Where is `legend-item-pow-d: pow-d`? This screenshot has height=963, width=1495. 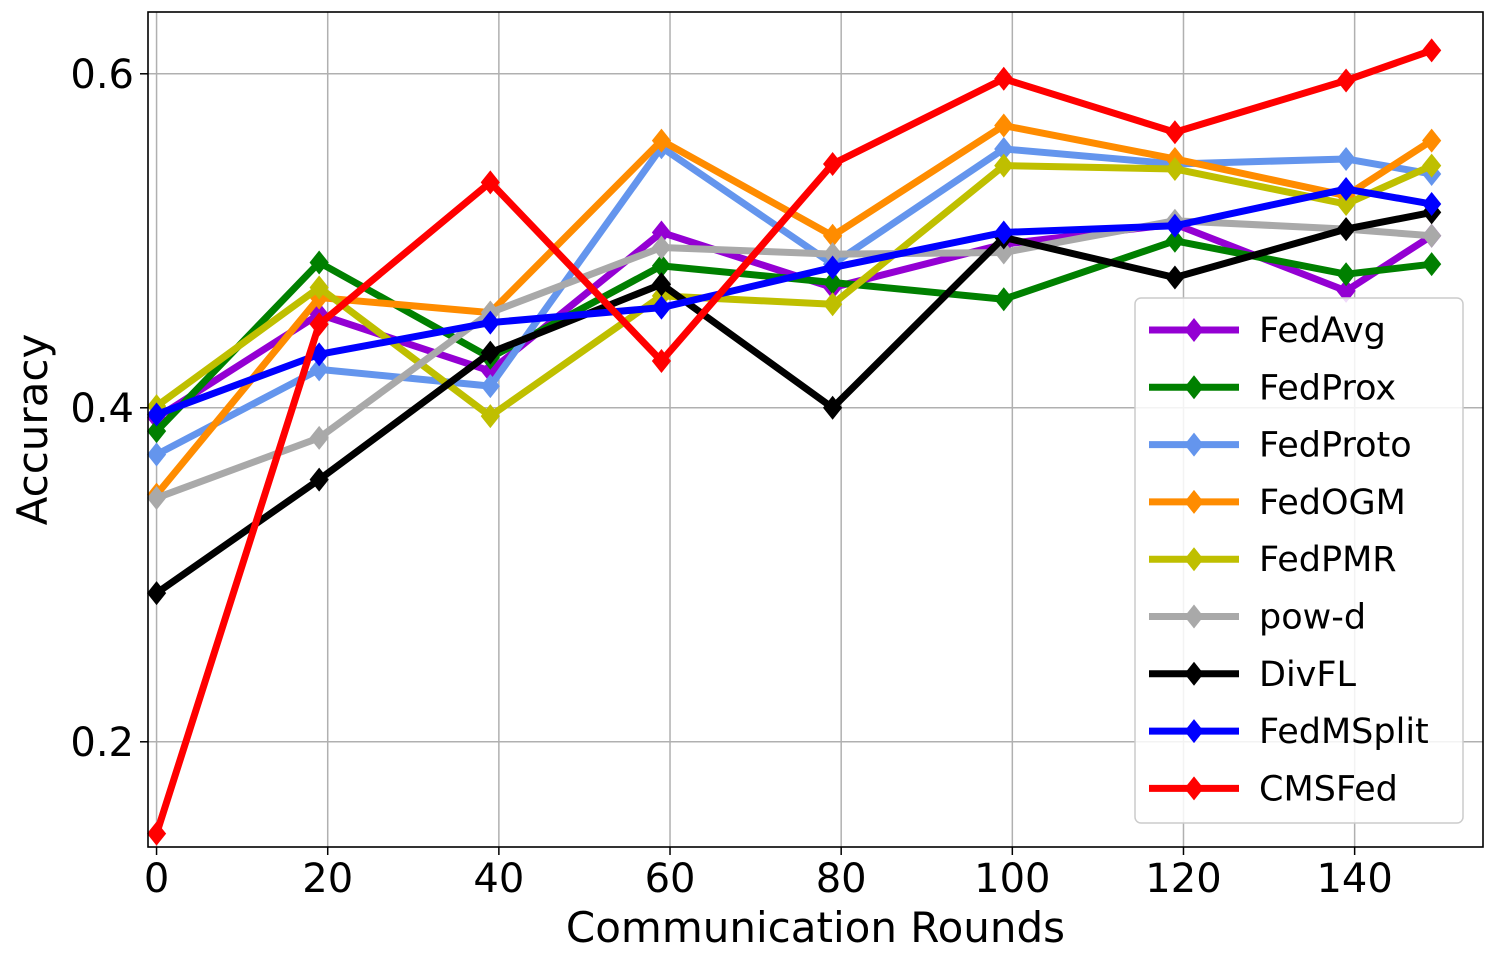 legend-item-pow-d: pow-d is located at coordinates (1257, 618).